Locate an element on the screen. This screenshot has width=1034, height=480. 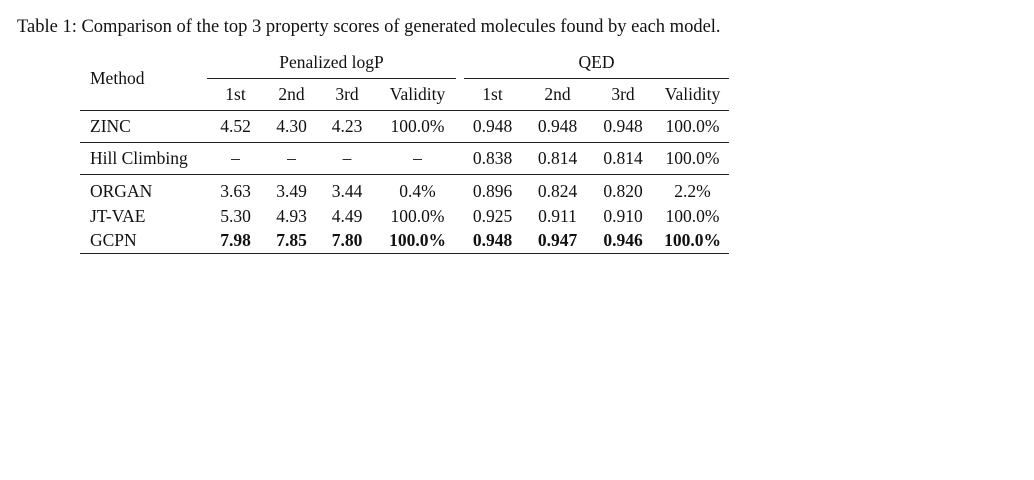
value-cell: 0.911 is located at coordinates (557, 216).